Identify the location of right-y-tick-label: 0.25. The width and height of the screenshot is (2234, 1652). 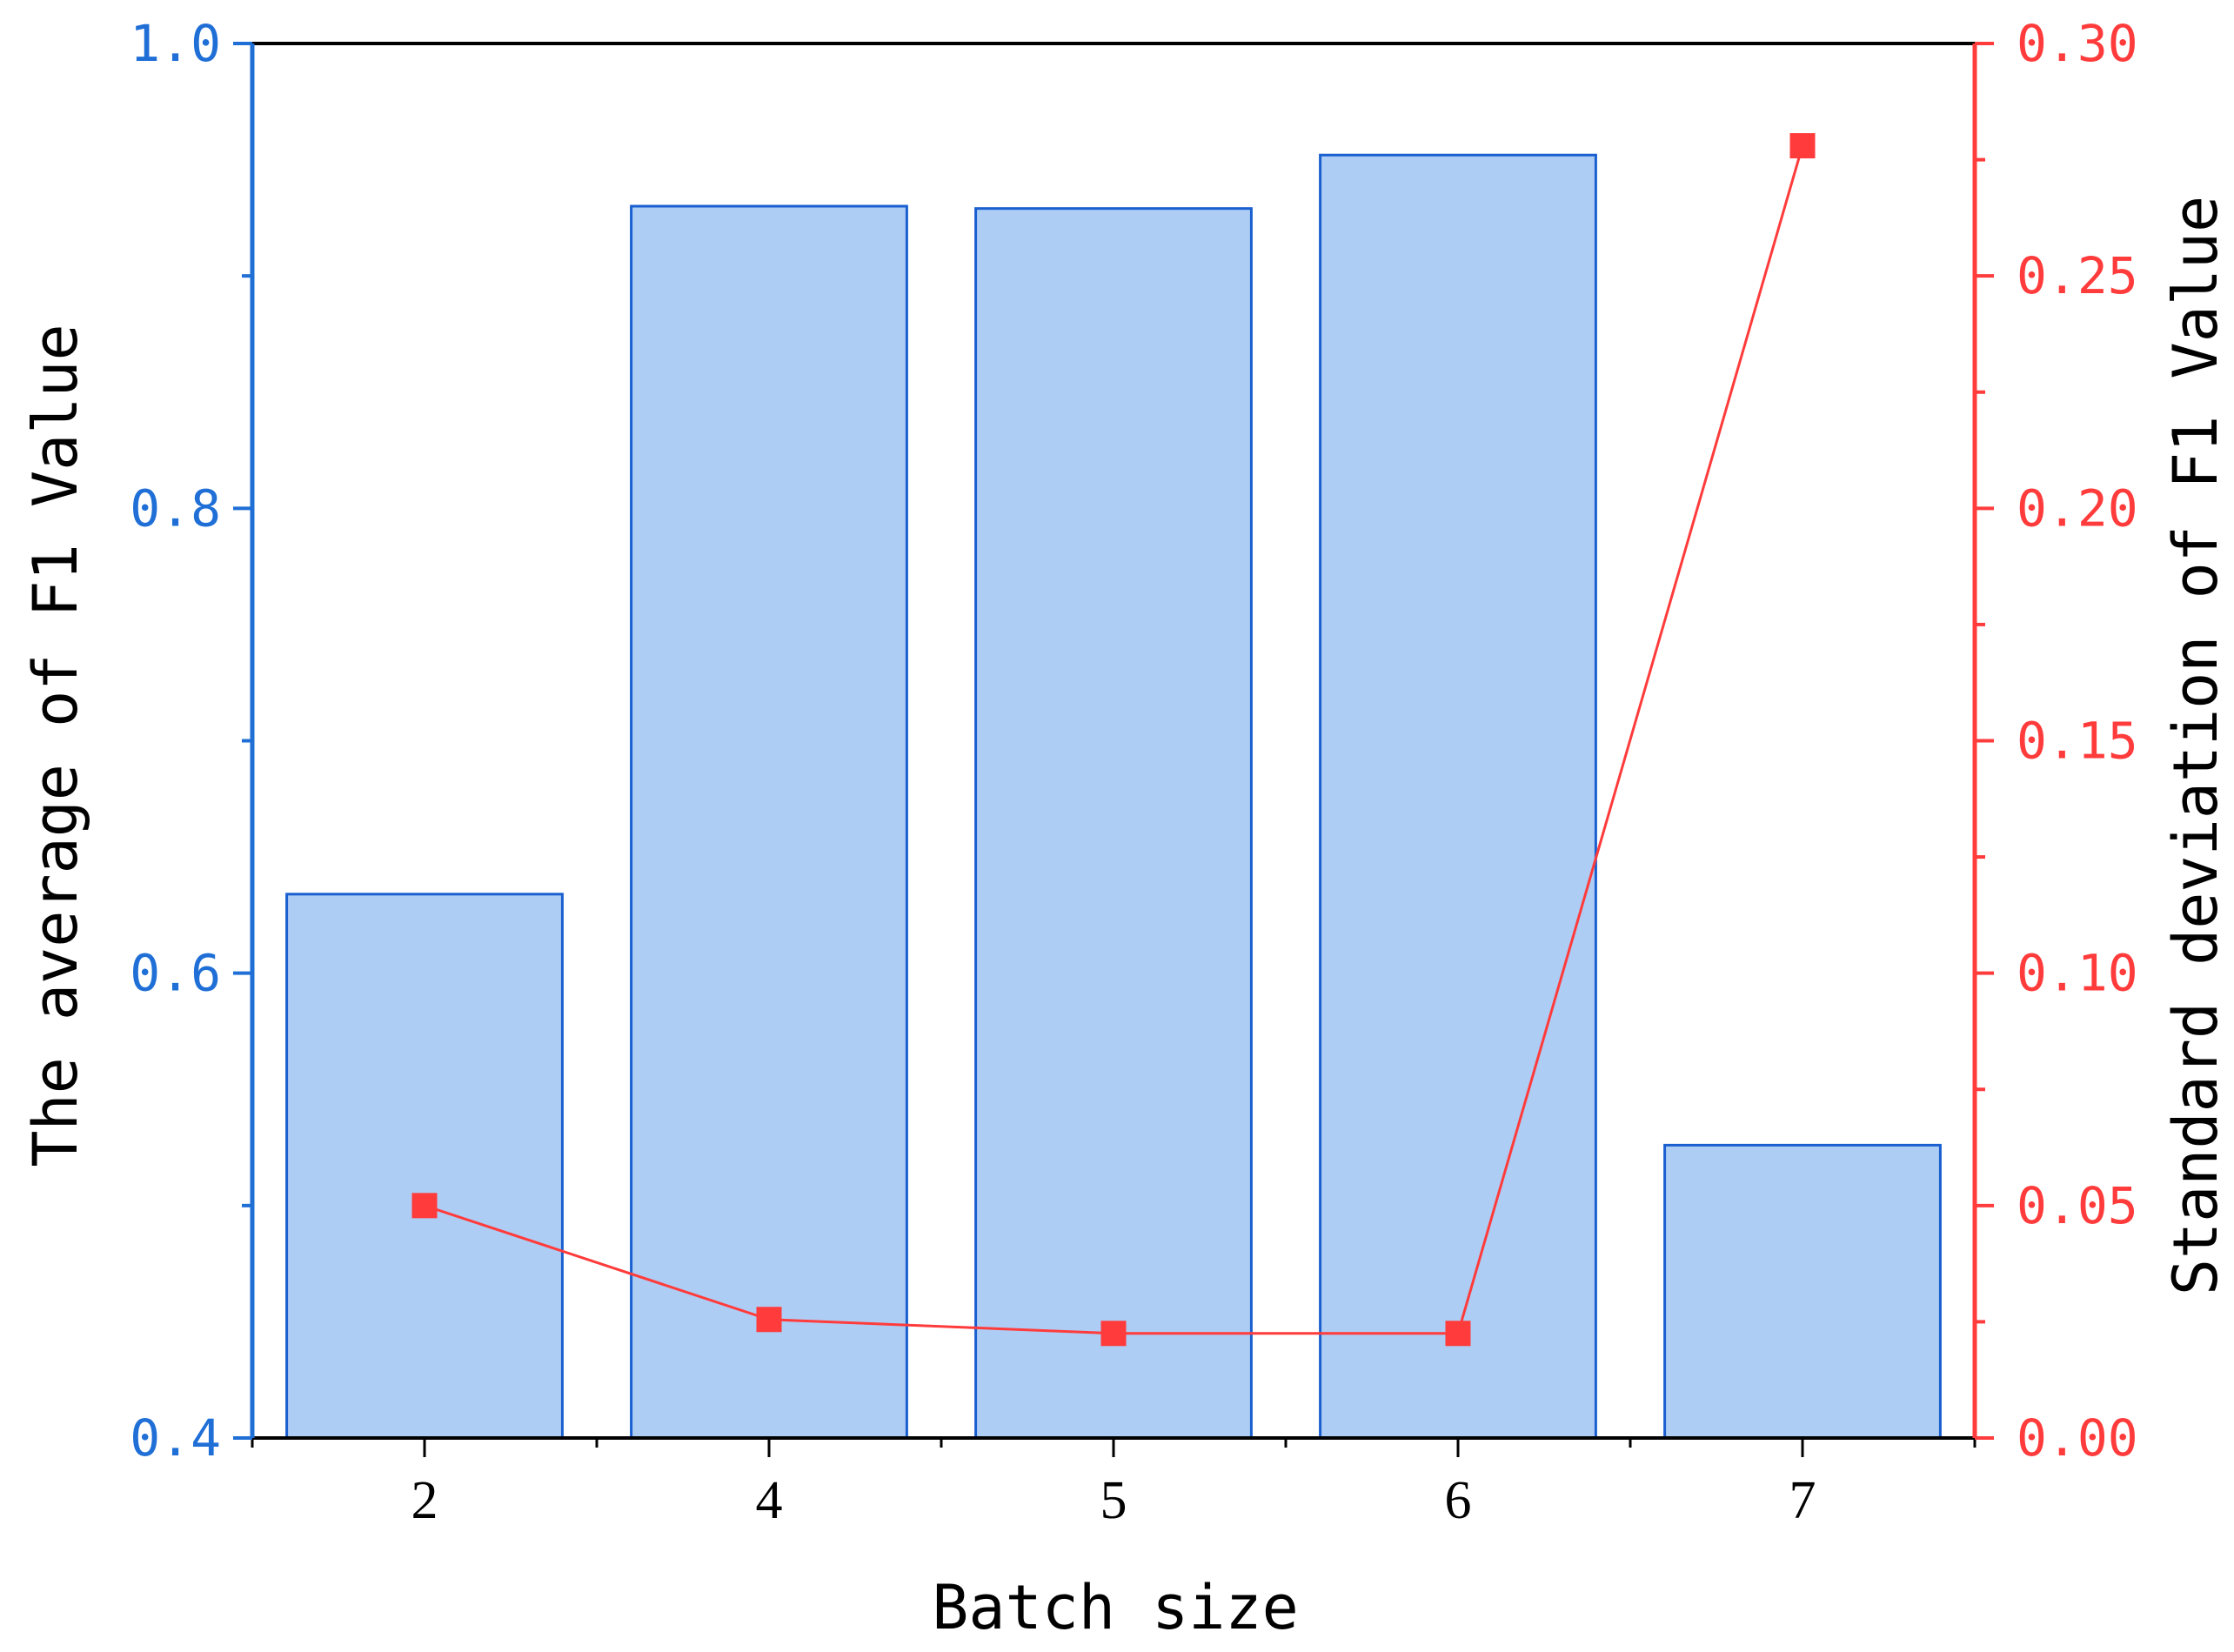
(2077, 275).